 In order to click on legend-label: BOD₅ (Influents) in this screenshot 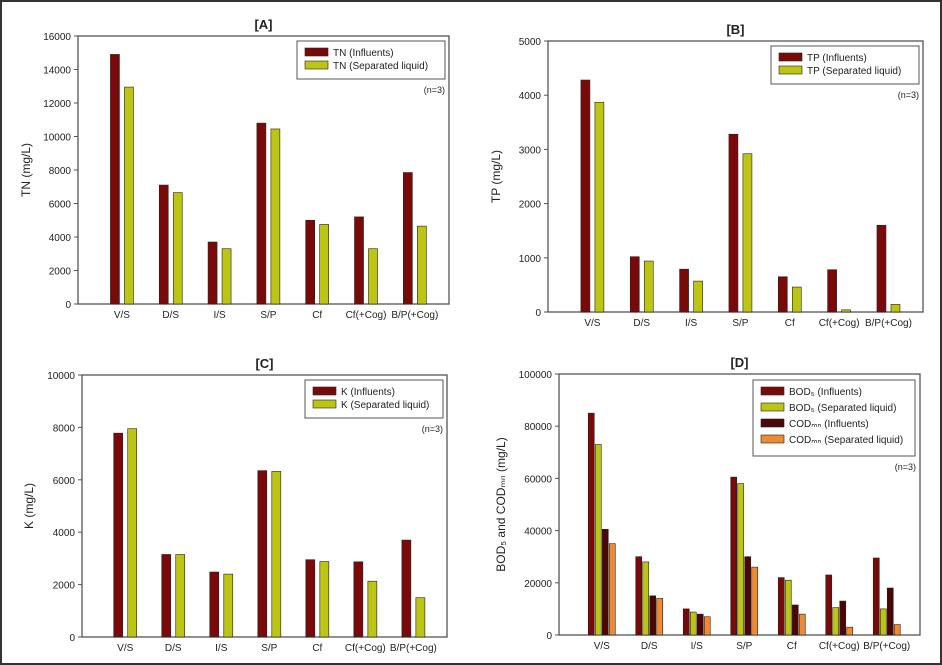, I will do `click(825, 392)`.